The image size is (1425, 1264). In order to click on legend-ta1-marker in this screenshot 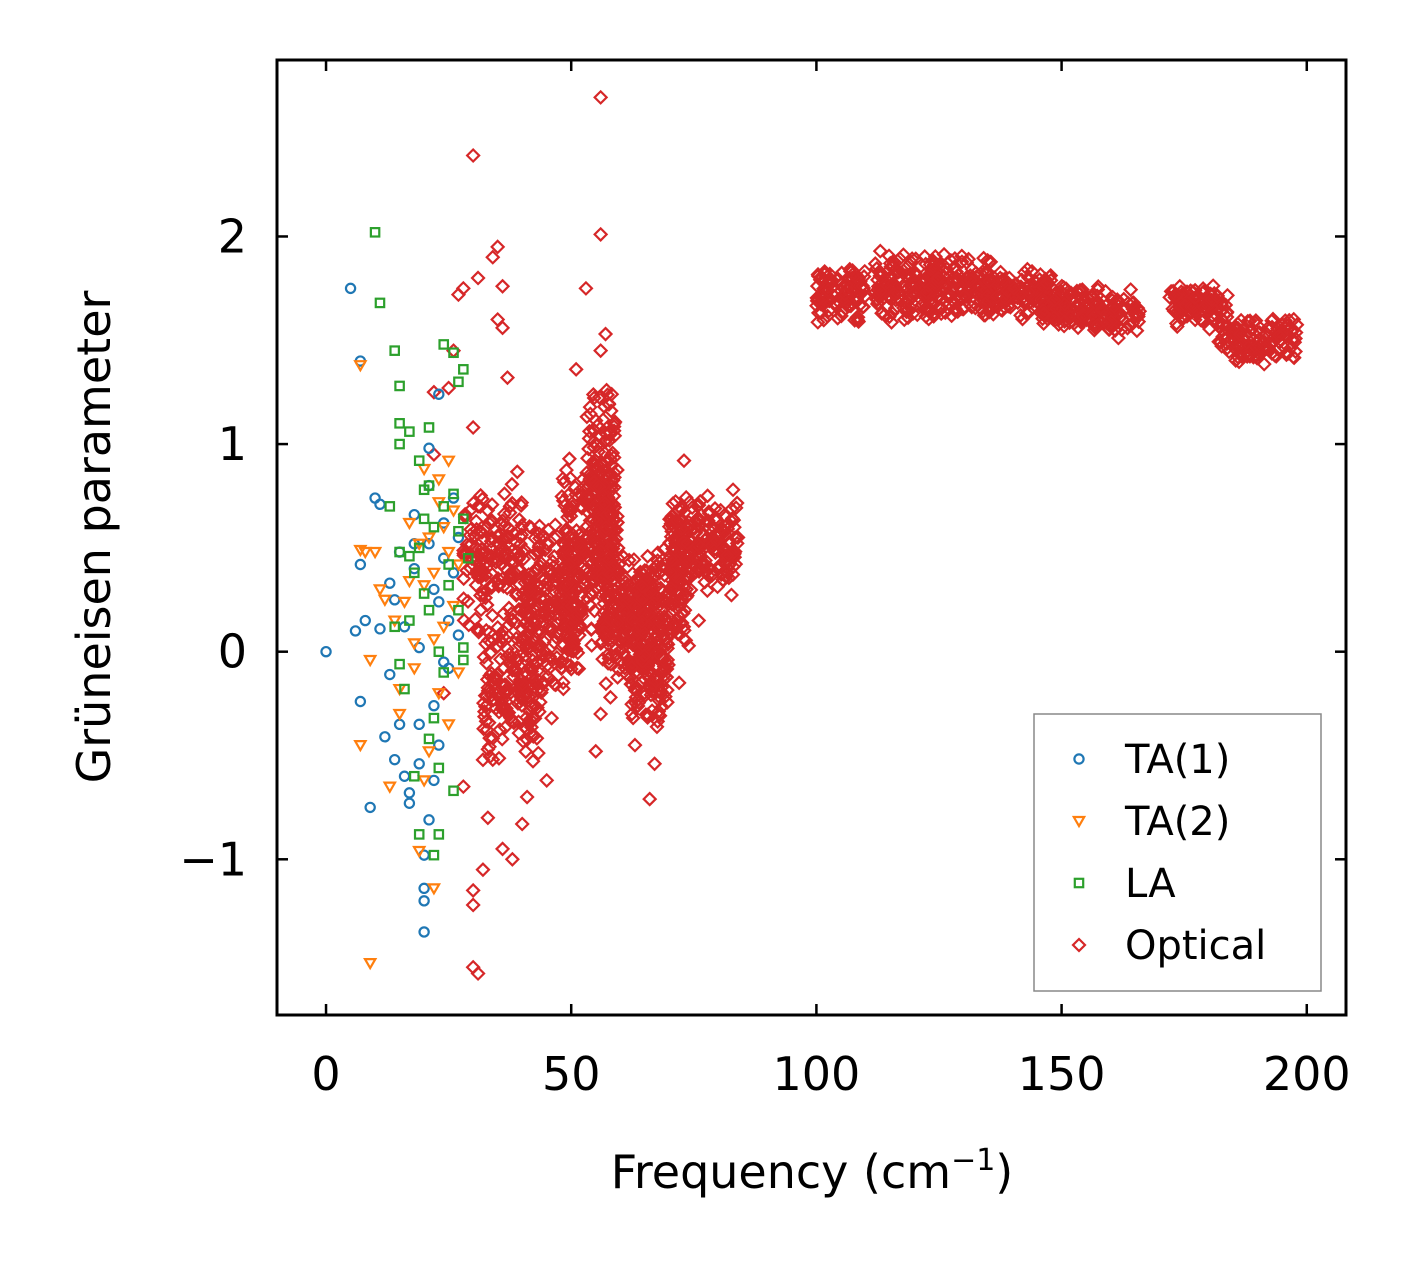, I will do `click(1079, 759)`.